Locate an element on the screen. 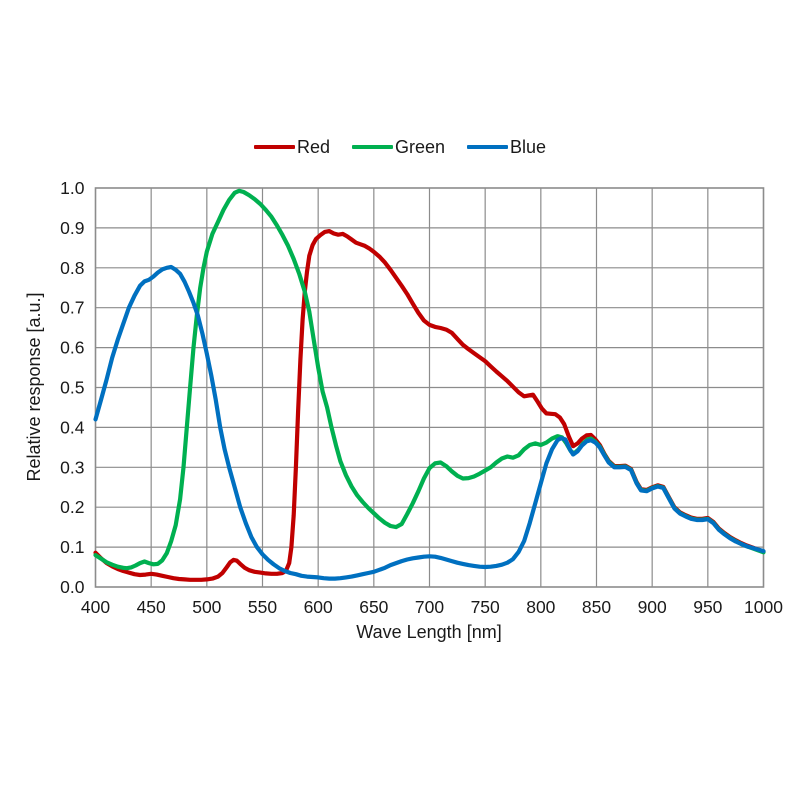  y-tick-label: 0.2 is located at coordinates (72, 507).